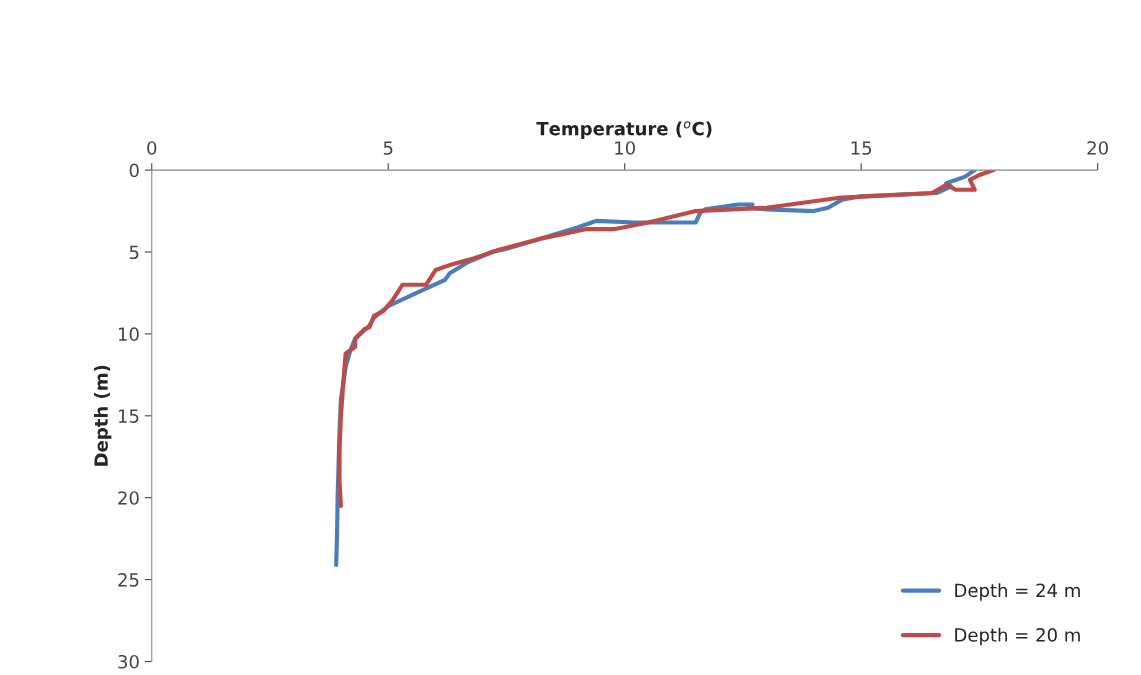 The image size is (1141, 675). I want to click on x-axis-title: Temperature ($^{o}$C), so click(624, 130).